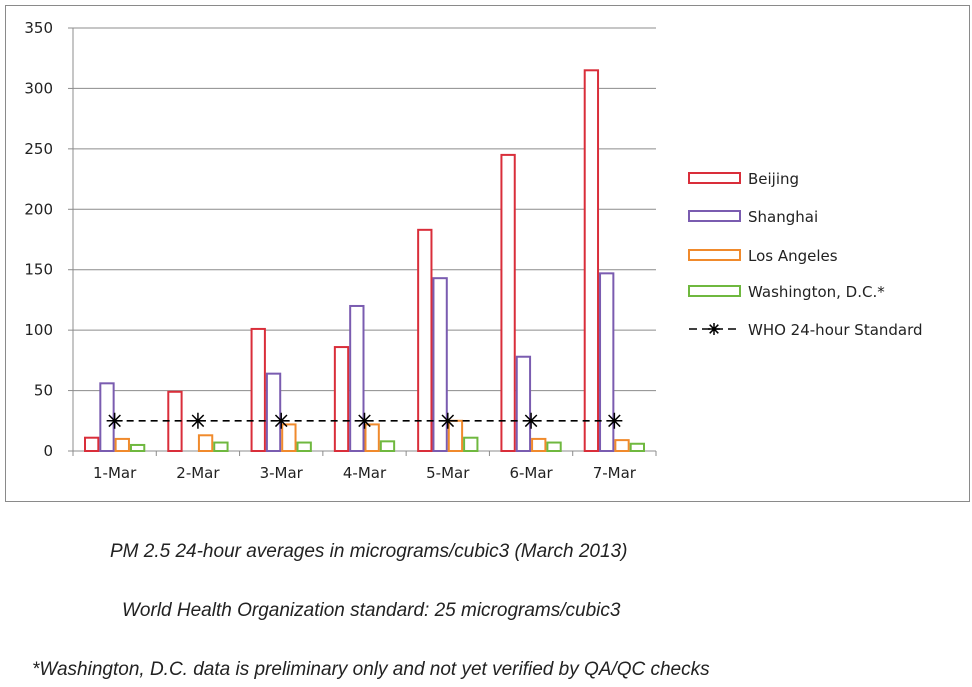 The height and width of the screenshot is (687, 972). I want to click on legend-label-shanghai: Shanghai, so click(783, 217).